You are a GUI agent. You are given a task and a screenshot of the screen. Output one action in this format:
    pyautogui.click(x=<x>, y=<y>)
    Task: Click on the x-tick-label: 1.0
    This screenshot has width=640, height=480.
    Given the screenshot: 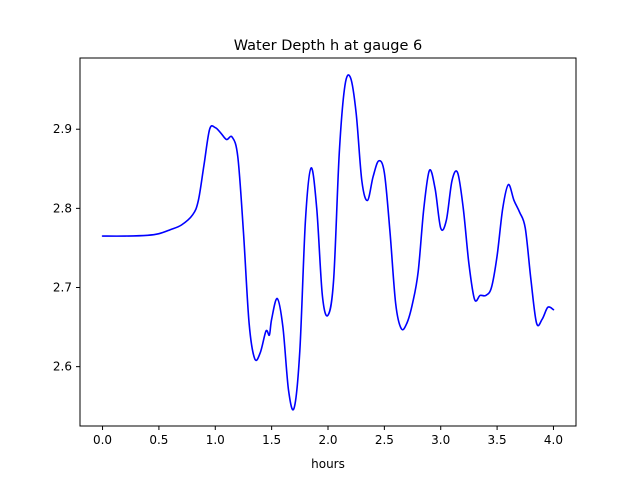 What is the action you would take?
    pyautogui.click(x=215, y=440)
    